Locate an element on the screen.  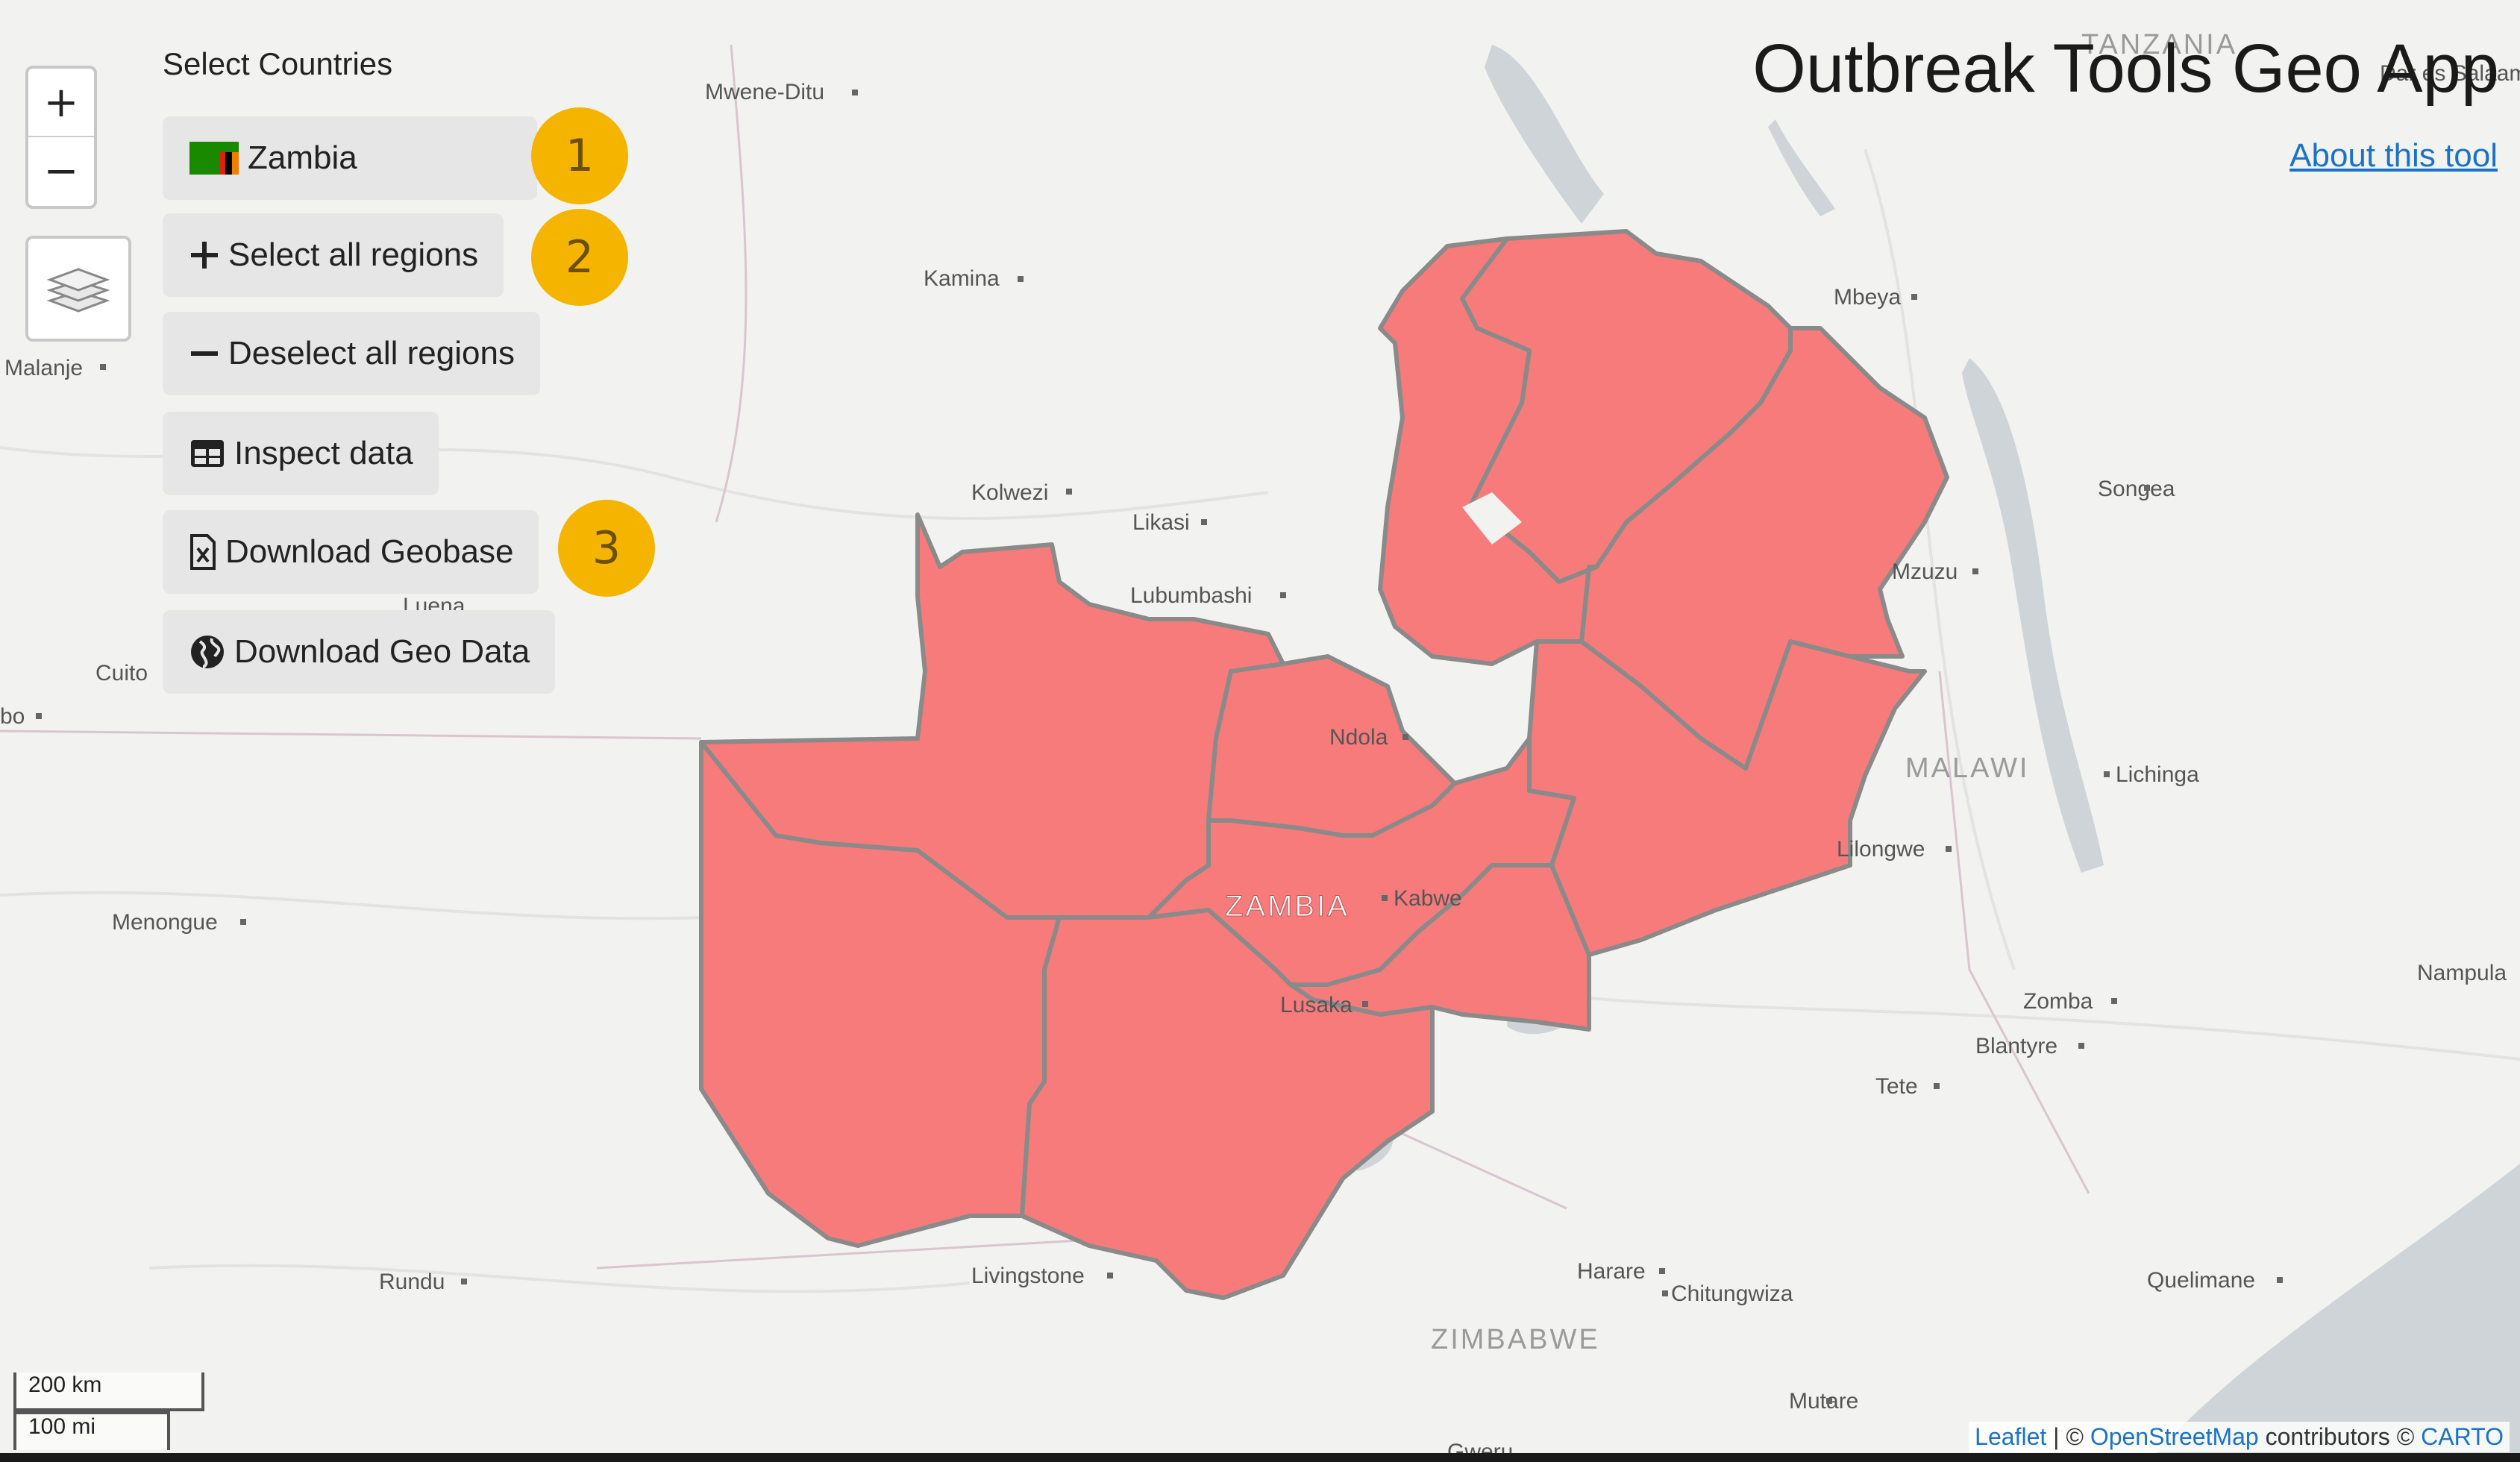
lake-mweru-wantipa is located at coordinates (1492, 518).